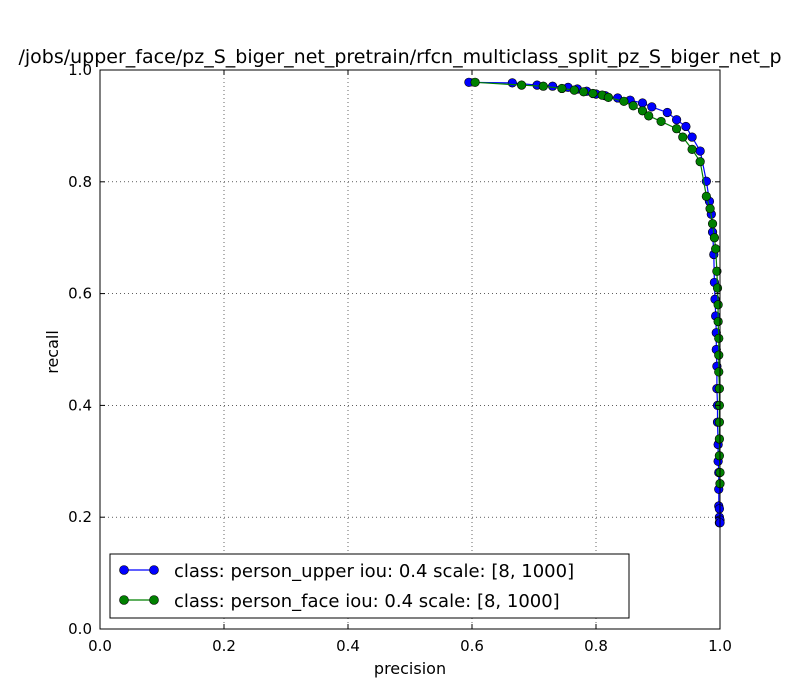  I want to click on x-tick-label: 0.8, so click(596, 646).